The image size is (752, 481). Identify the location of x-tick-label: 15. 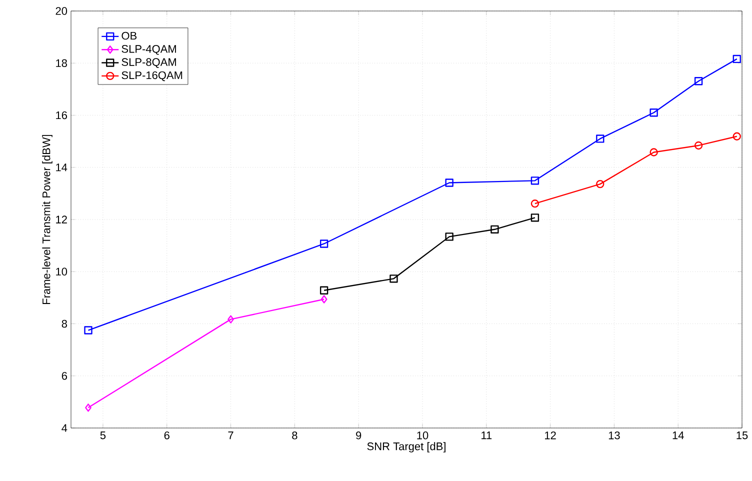
(742, 436).